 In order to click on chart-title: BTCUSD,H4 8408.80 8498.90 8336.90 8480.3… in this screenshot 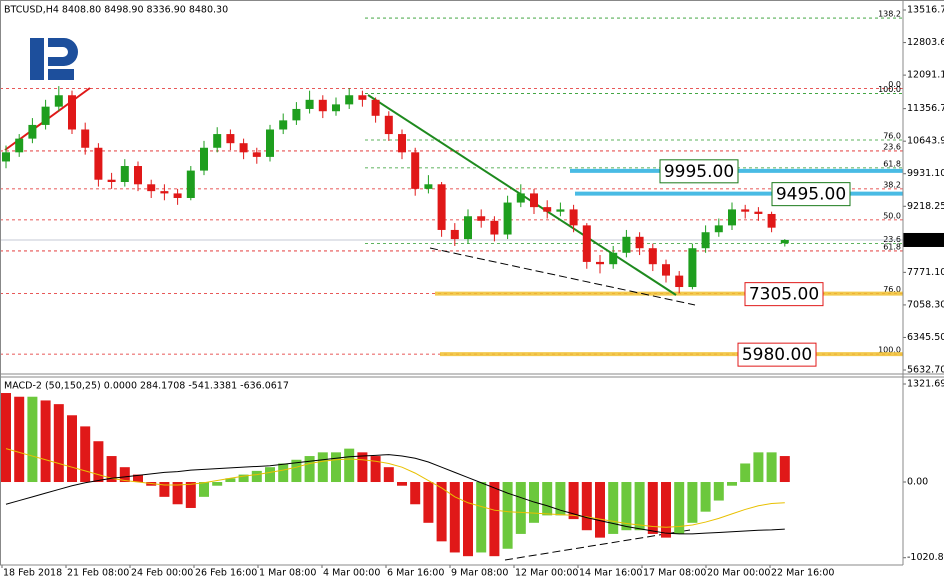, I will do `click(116, 10)`.